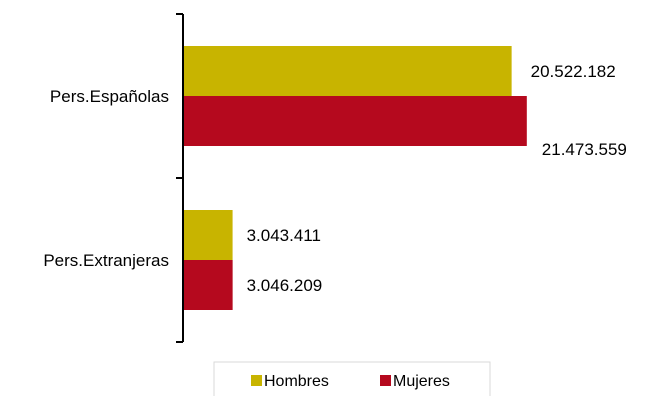 This screenshot has width=656, height=396. Describe the element at coordinates (352, 378) in the screenshot. I see `legend: Hombres Mujeres` at that location.